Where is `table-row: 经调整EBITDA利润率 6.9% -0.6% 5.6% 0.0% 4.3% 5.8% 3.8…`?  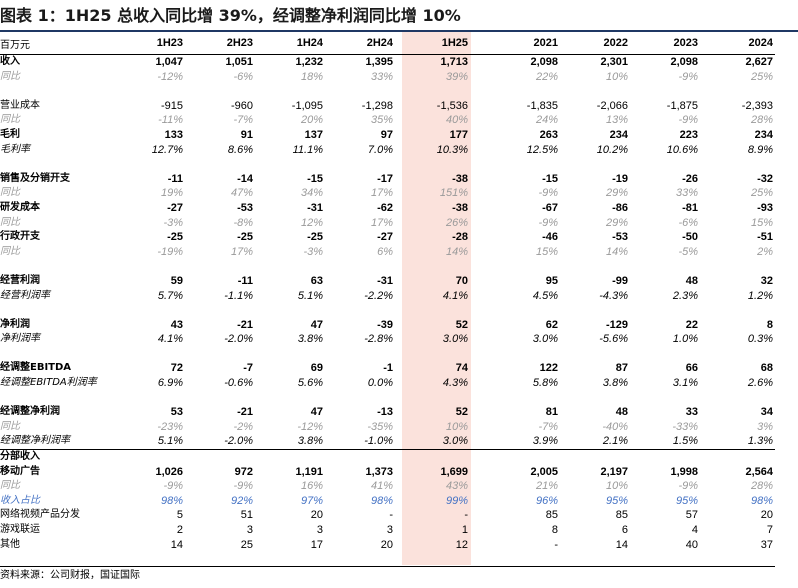 table-row: 经调整EBITDA利润率 6.9% -0.6% 5.6% 0.0% 4.3% 5.8% 3.8… is located at coordinates (387, 383).